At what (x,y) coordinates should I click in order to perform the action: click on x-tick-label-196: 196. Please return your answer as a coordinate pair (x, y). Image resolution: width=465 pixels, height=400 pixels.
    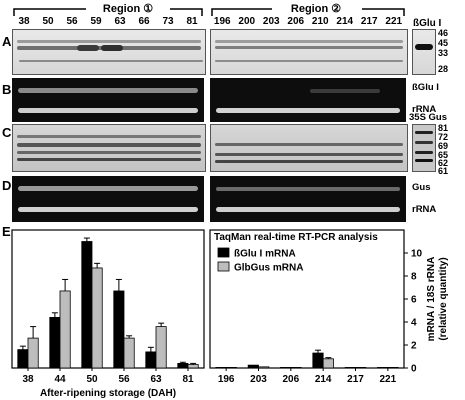
    Looking at the image, I should click on (226, 379).